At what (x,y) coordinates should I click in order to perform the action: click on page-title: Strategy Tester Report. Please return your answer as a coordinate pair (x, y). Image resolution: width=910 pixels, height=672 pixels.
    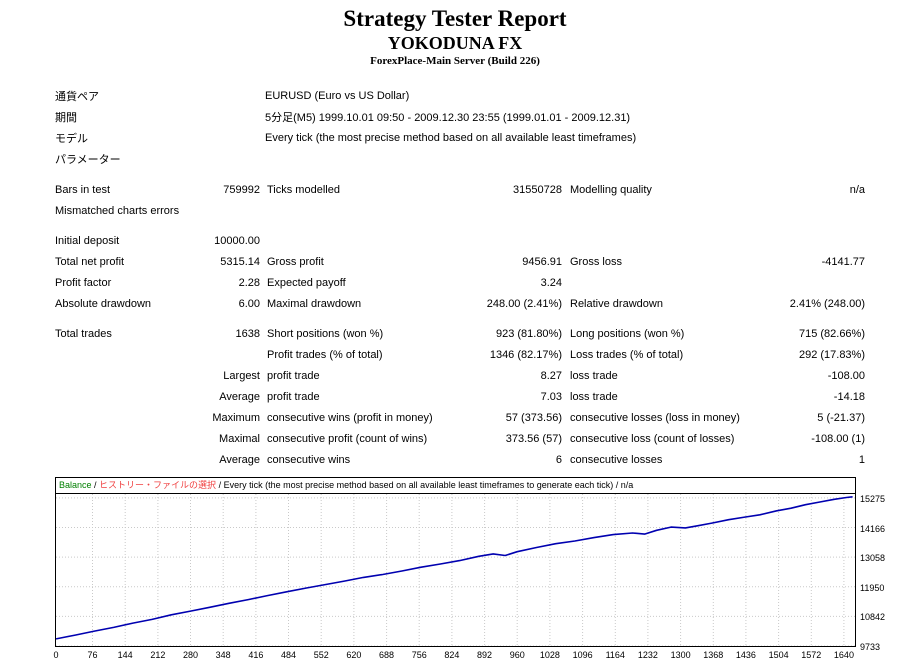
    Looking at the image, I should click on (455, 18).